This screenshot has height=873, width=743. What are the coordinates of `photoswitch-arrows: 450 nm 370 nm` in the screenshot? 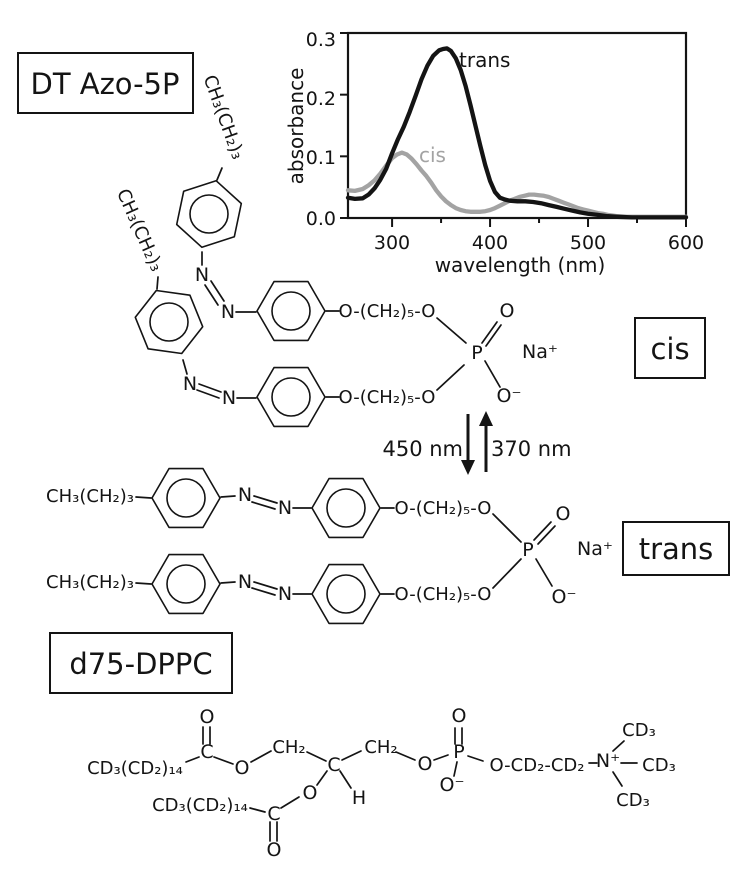 It's located at (477, 443).